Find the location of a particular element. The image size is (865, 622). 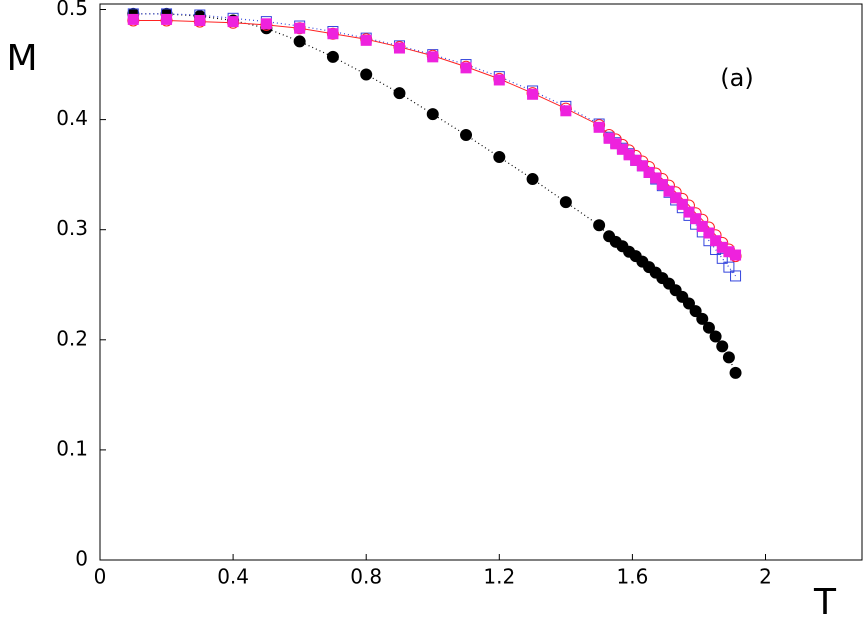

x-tick-label: 0 is located at coordinates (100, 577).